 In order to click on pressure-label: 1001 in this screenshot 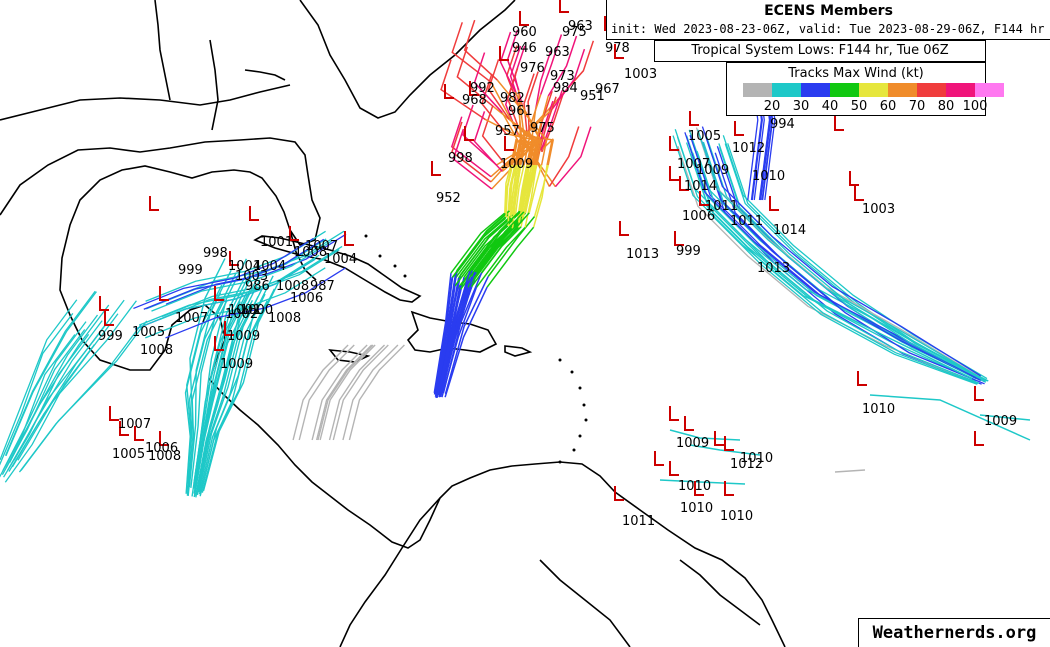, I will do `click(276, 242)`.